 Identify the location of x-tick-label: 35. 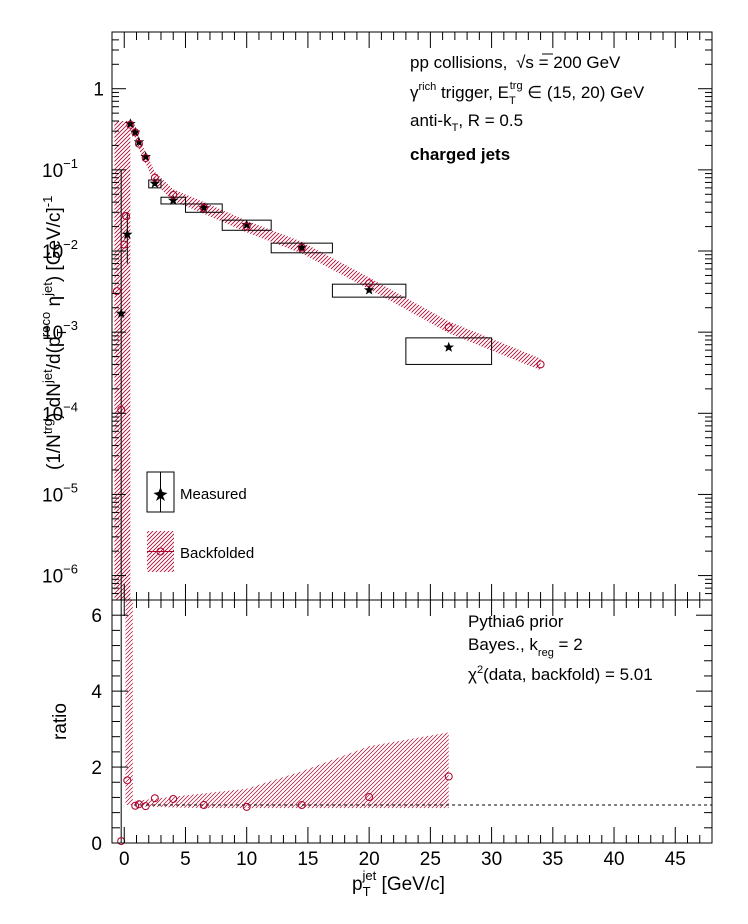
(552, 859).